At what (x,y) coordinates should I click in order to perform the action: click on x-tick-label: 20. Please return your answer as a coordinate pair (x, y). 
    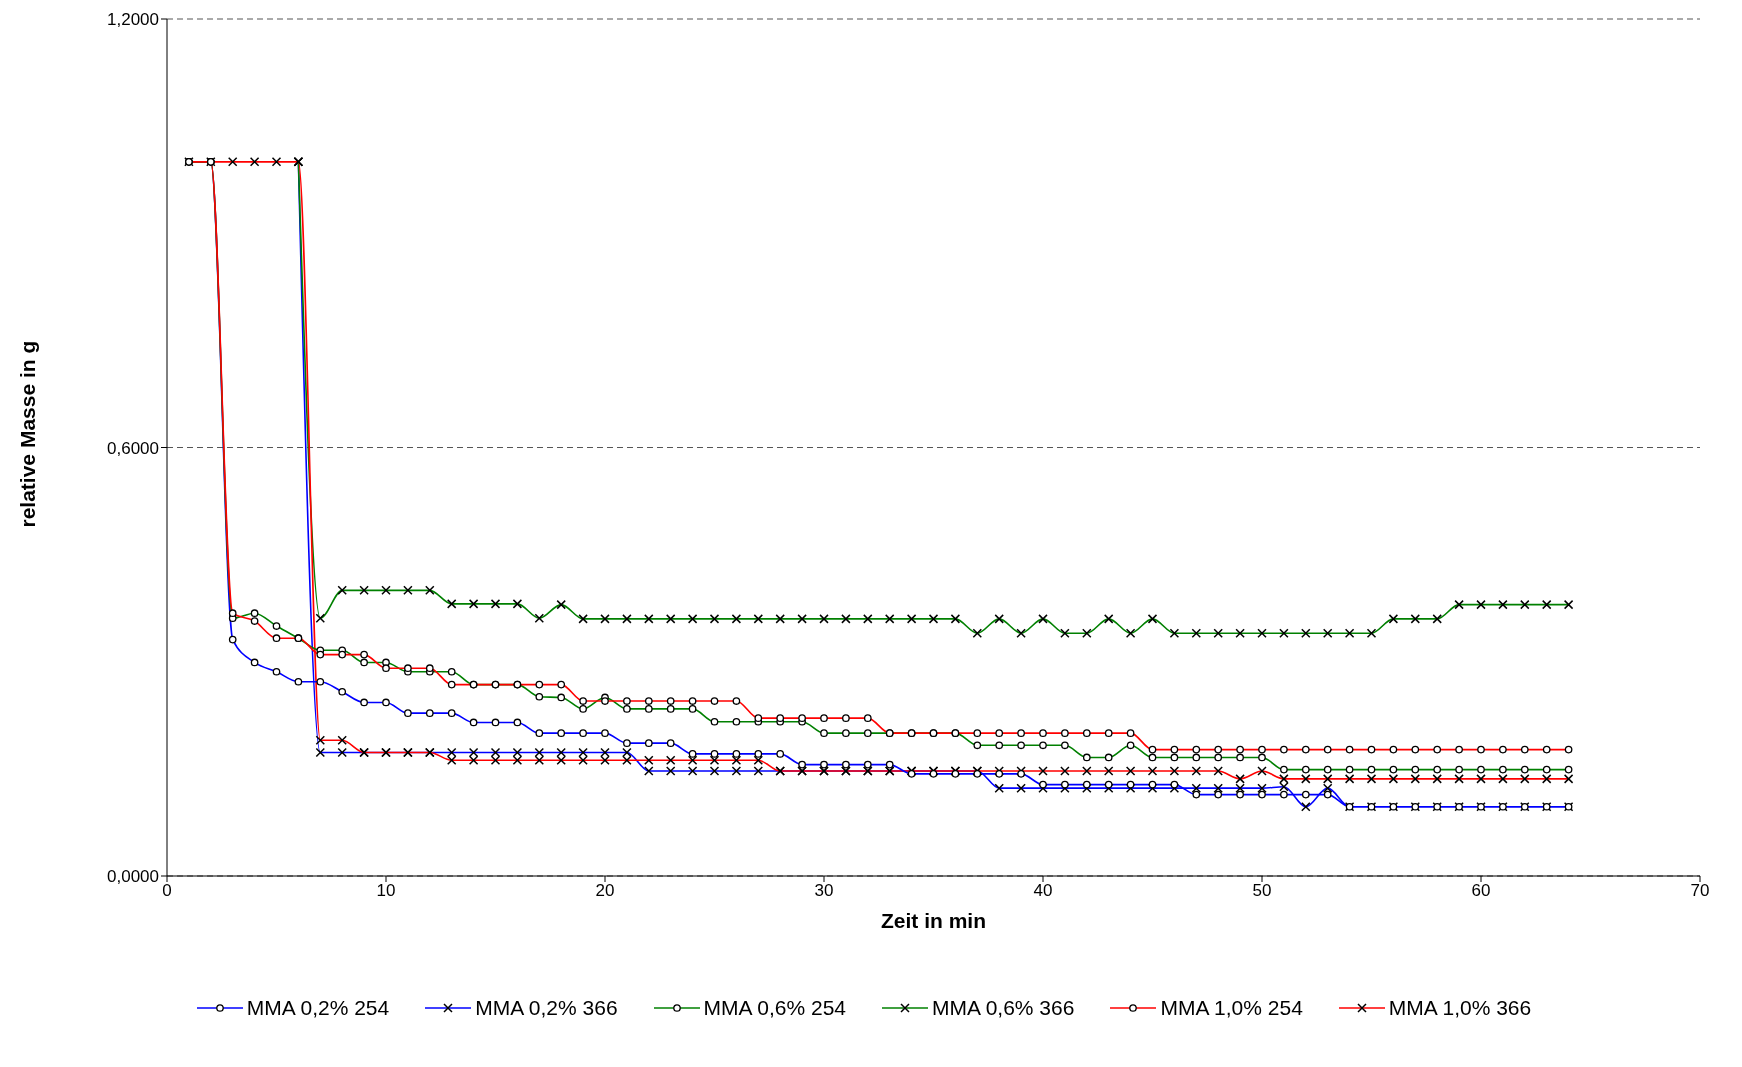
    Looking at the image, I should click on (605, 891).